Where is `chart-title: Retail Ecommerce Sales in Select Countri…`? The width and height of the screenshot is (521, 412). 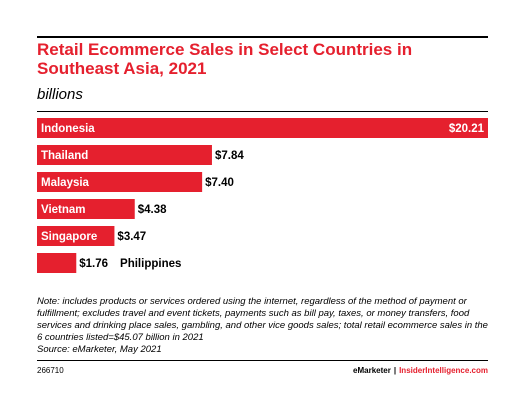
chart-title: Retail Ecommerce Sales in Select Countri… is located at coordinates (225, 59).